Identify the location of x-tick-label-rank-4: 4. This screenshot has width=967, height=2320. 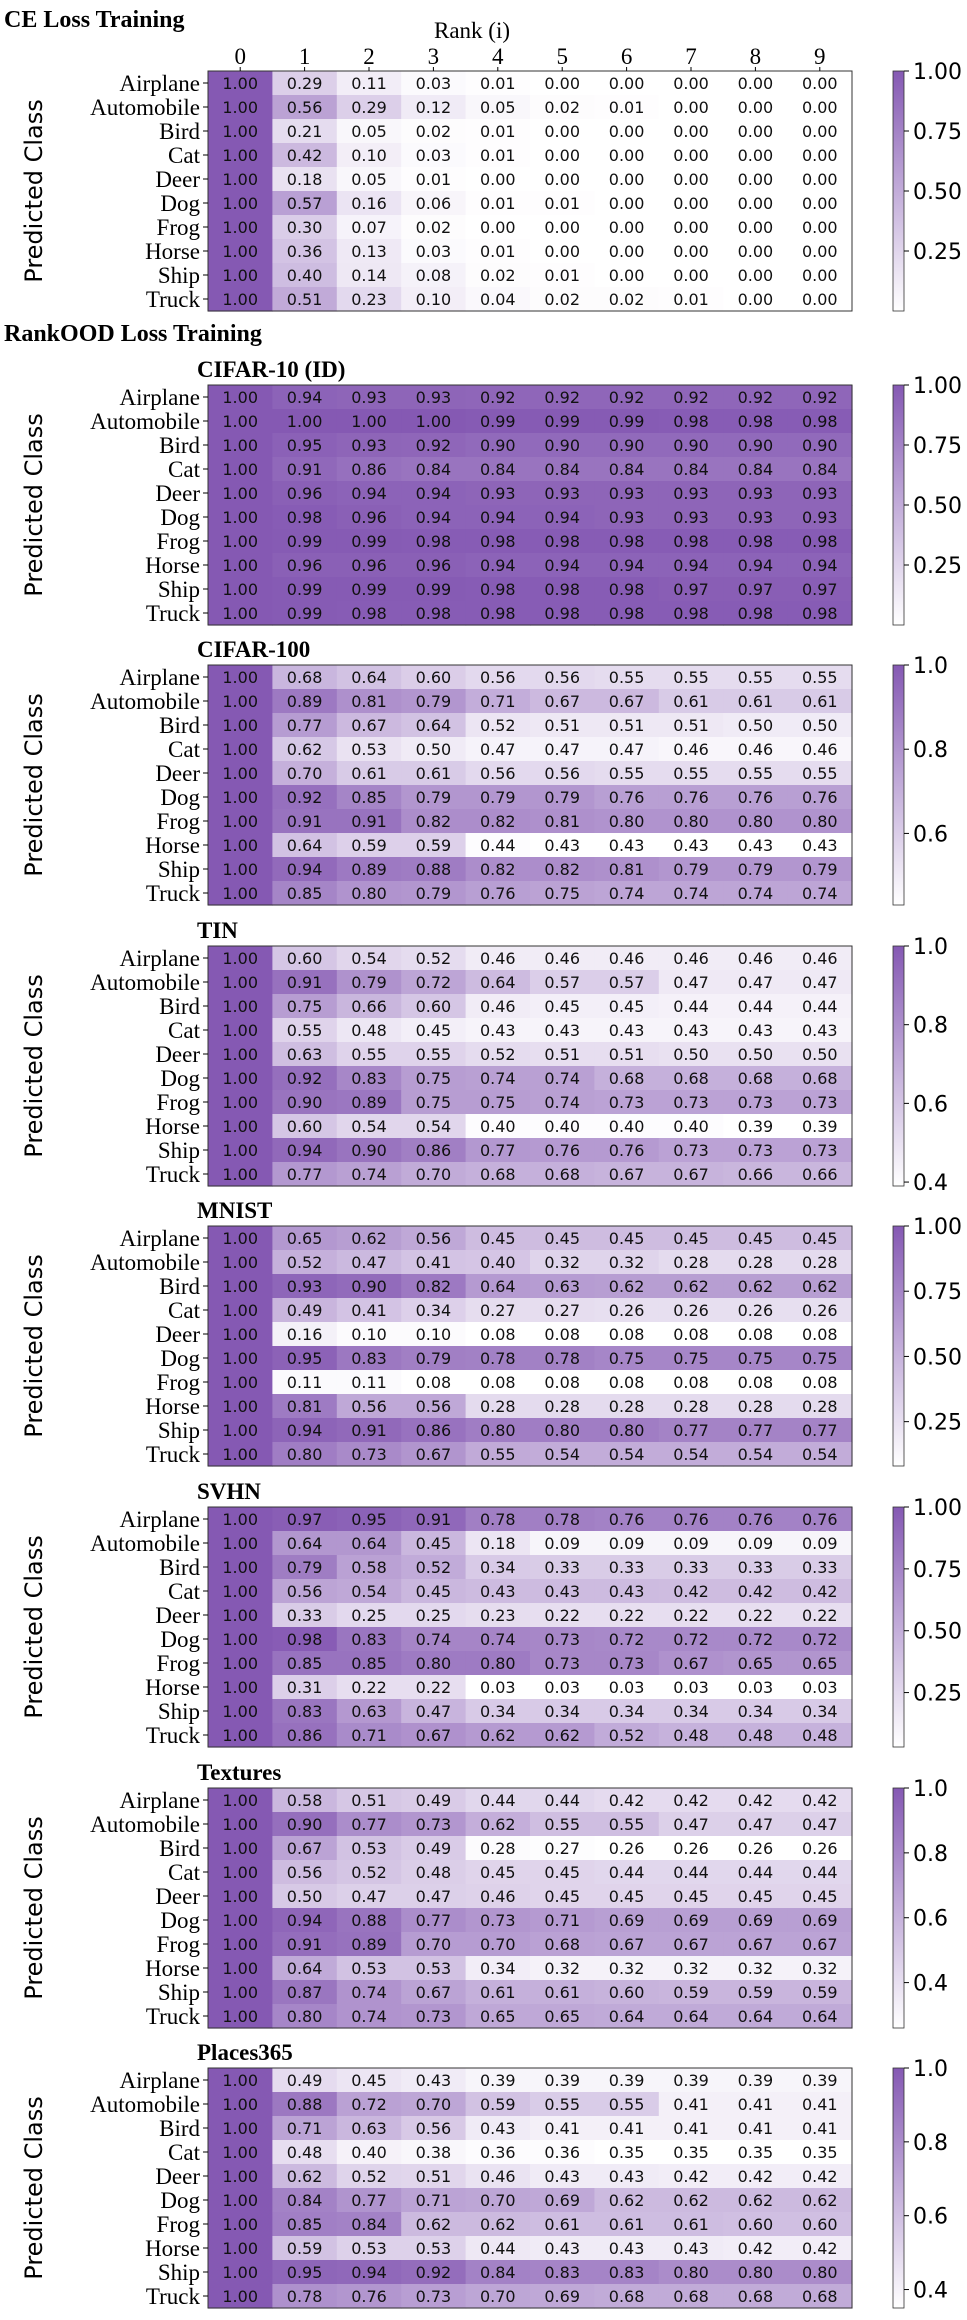
(498, 56).